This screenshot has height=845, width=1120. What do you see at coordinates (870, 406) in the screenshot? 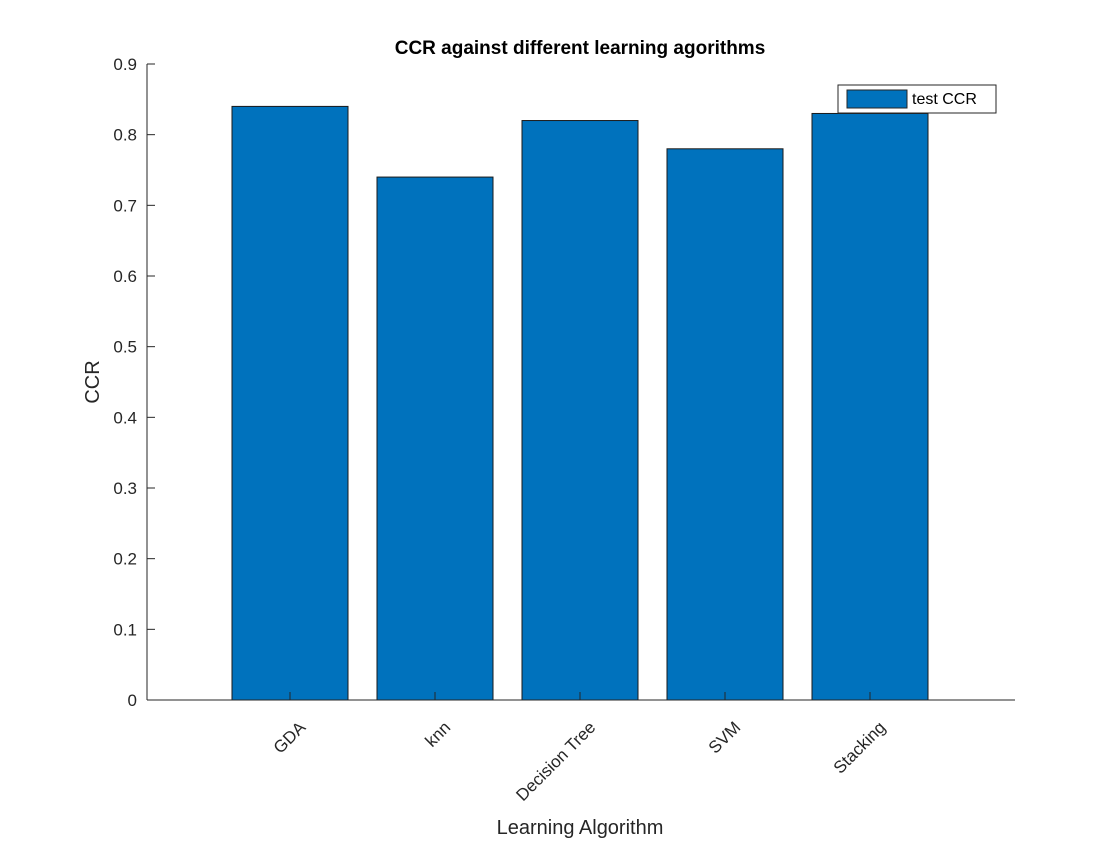
I see `bar-stacking` at bounding box center [870, 406].